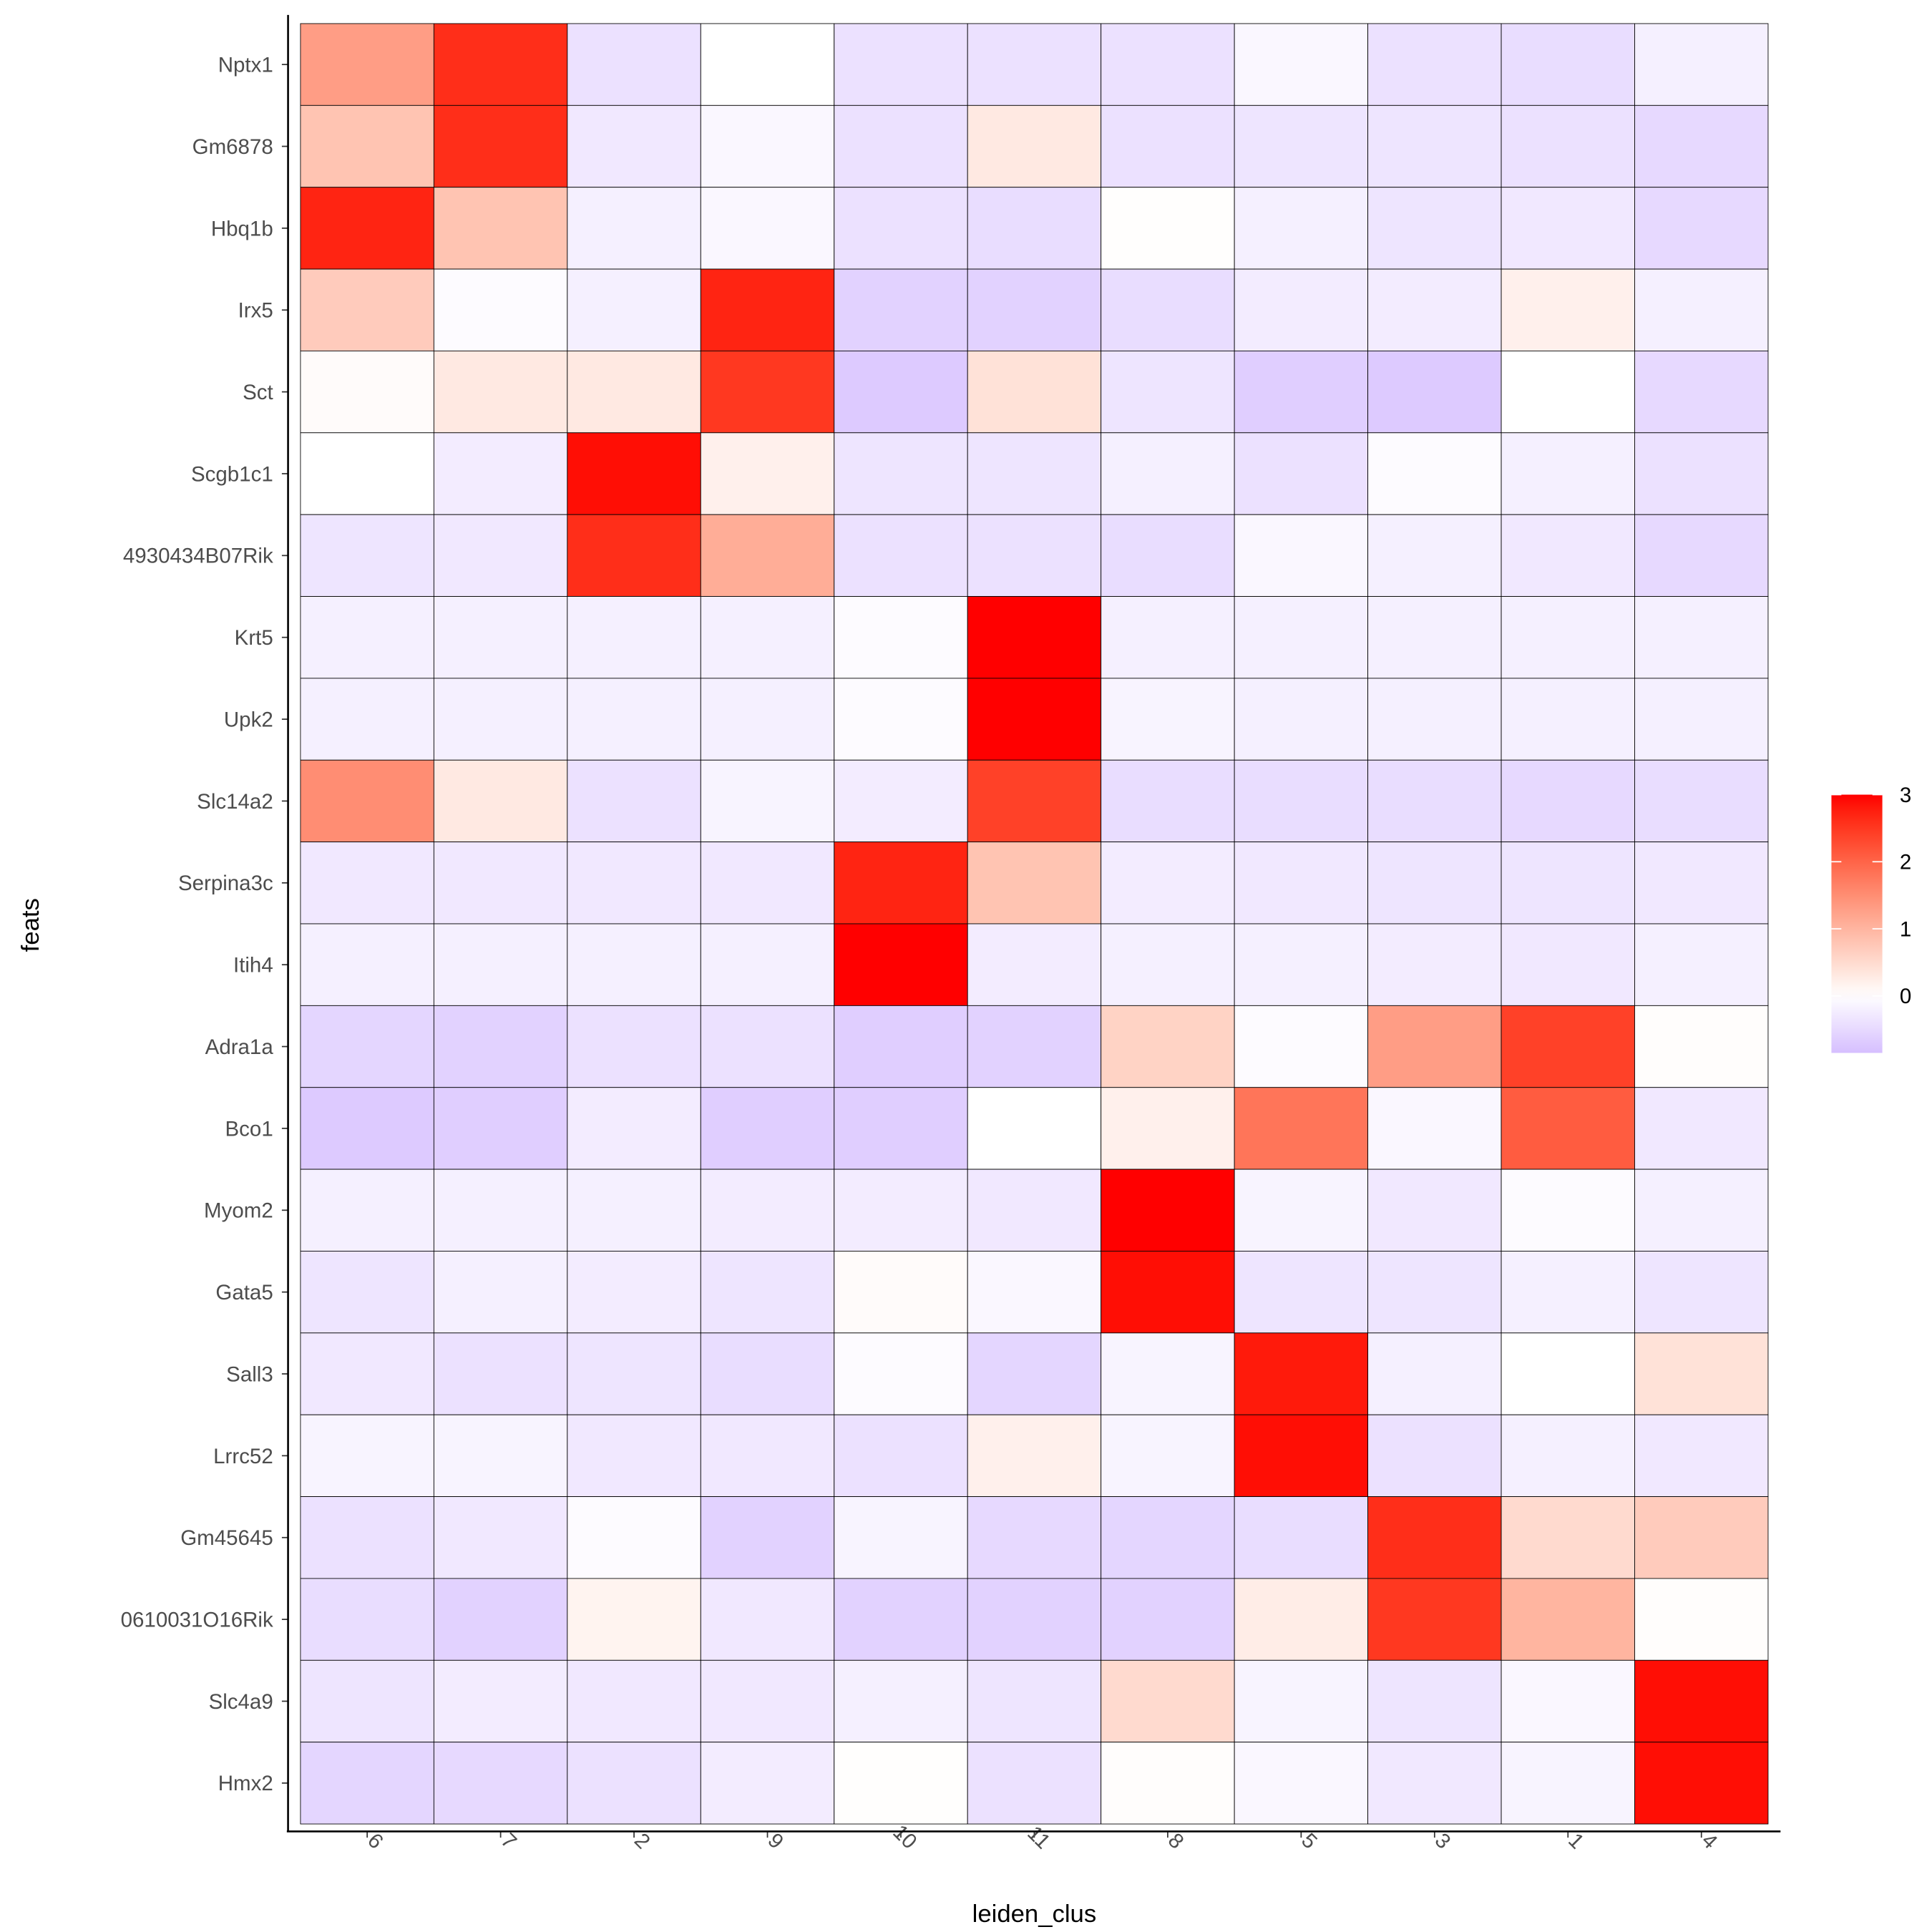 The image size is (1932, 1932). Describe the element at coordinates (1905, 929) in the screenshot. I see `colorbar-tick-label: 1` at that location.